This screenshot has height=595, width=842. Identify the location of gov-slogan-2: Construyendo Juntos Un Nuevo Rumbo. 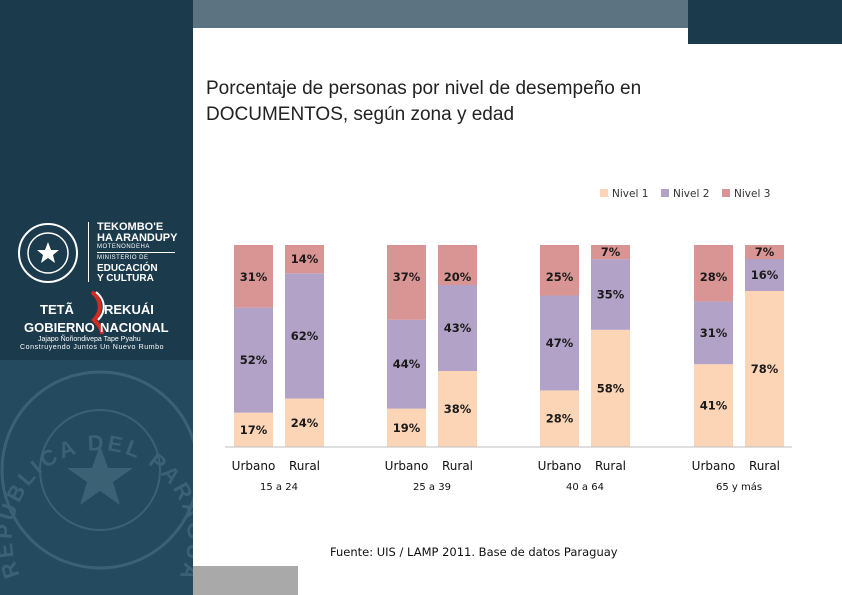
(92, 347).